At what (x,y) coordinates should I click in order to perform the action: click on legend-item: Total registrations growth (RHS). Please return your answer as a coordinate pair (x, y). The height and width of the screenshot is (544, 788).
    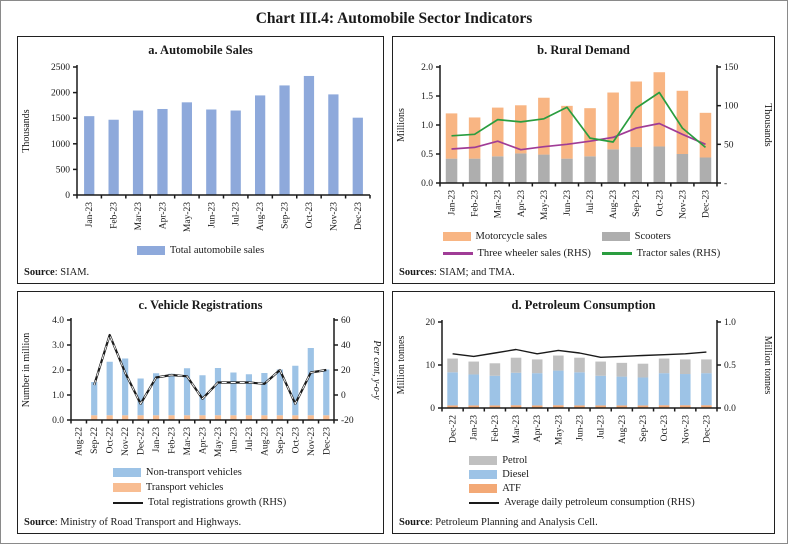
    Looking at the image, I should click on (247, 502).